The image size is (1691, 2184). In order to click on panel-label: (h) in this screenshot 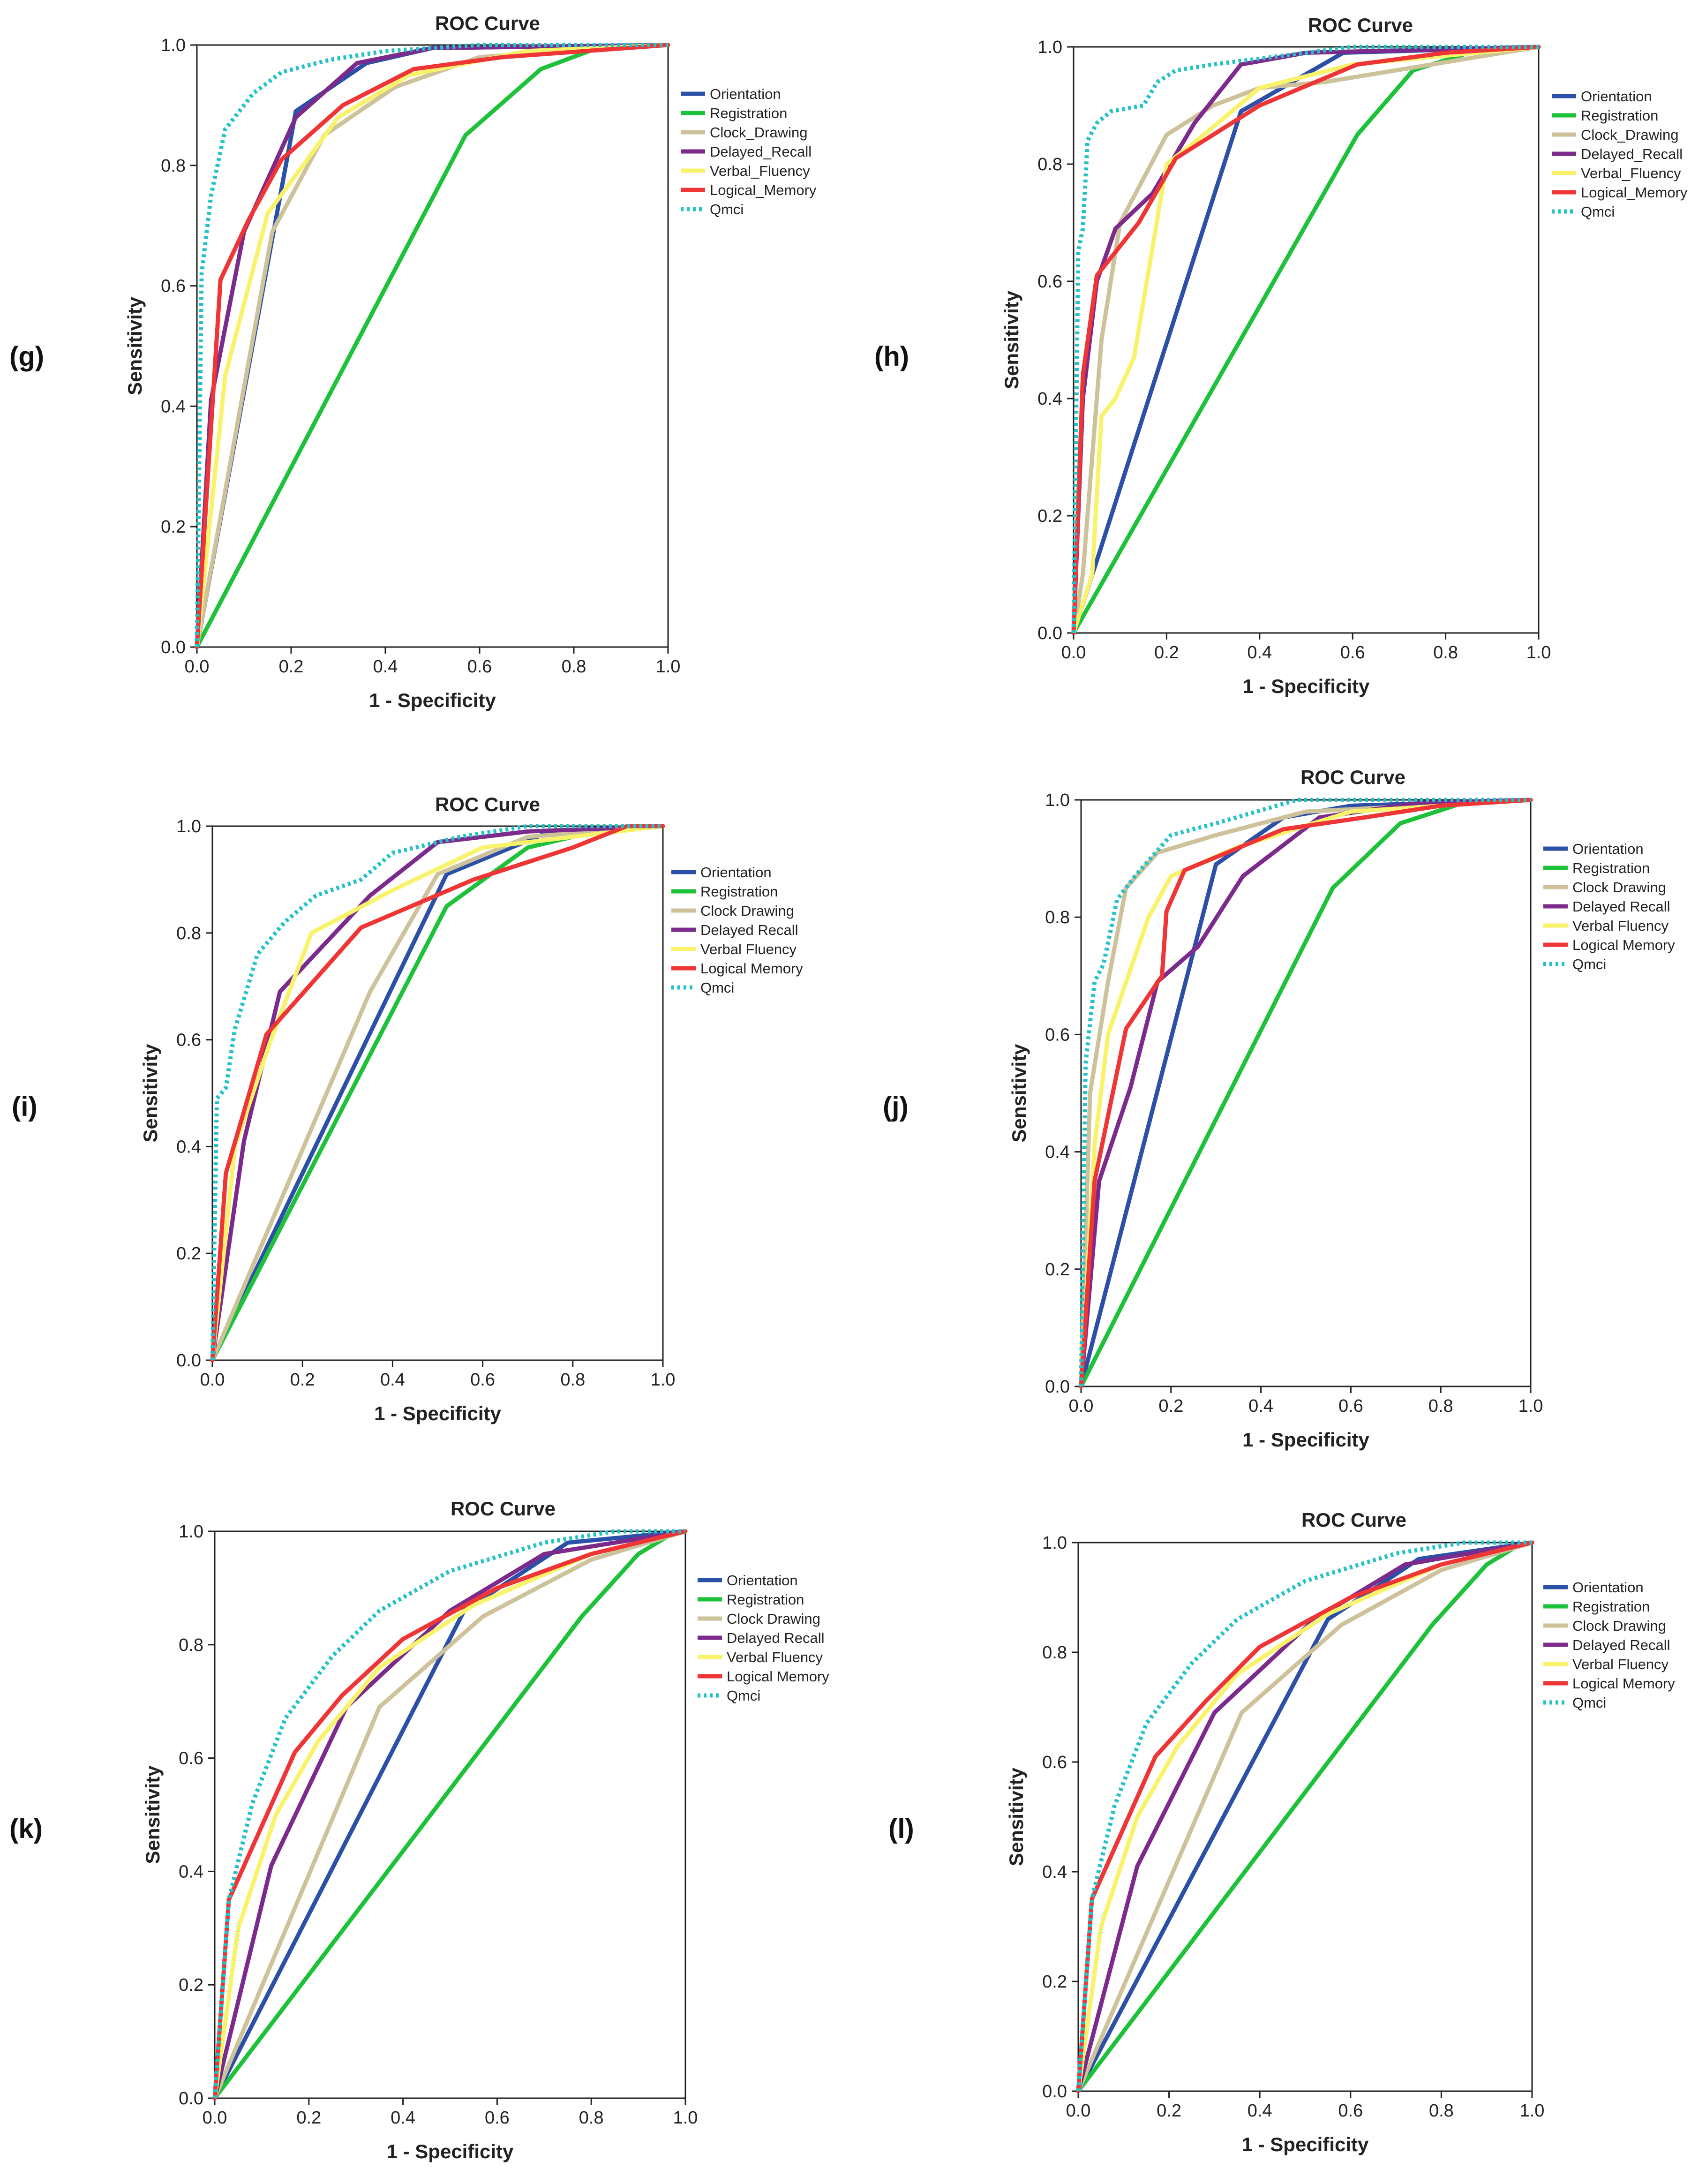, I will do `click(891, 356)`.